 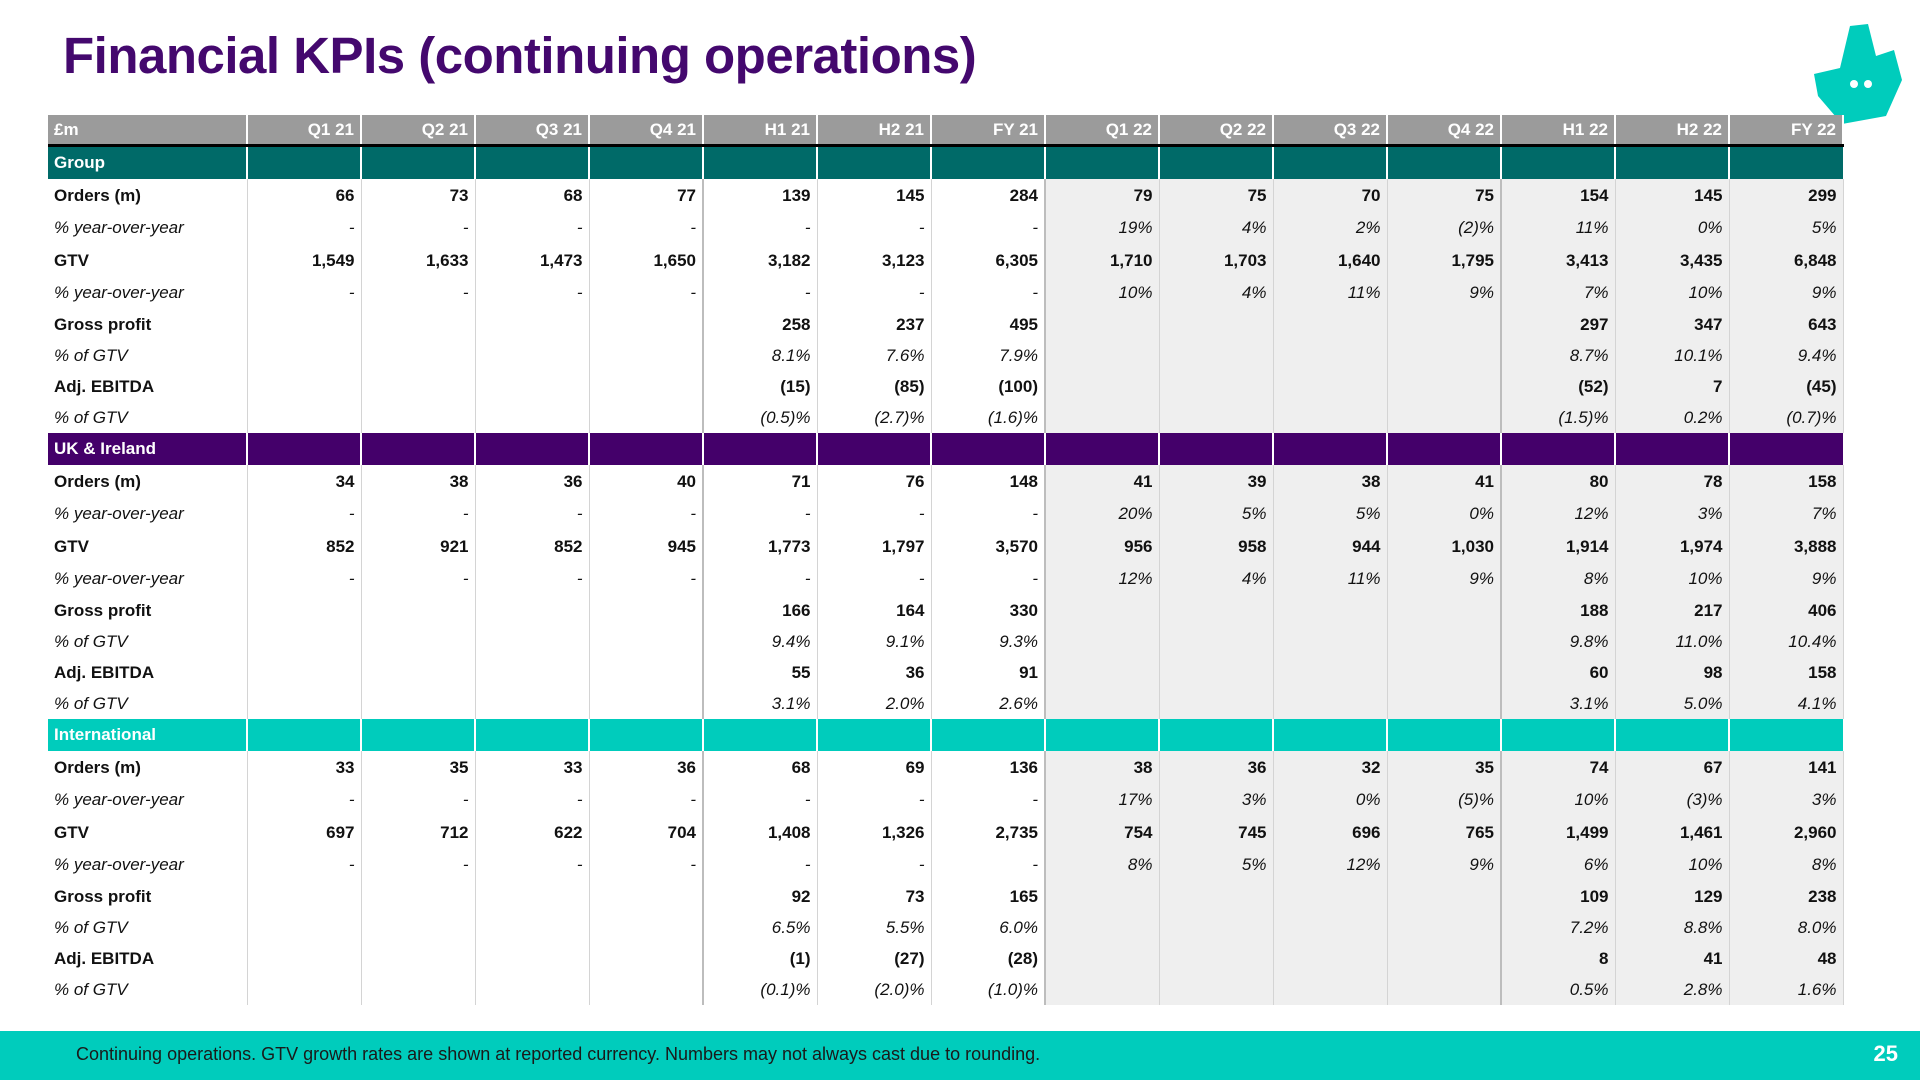 What do you see at coordinates (760, 355) in the screenshot?
I see `table-cell: 8.1%` at bounding box center [760, 355].